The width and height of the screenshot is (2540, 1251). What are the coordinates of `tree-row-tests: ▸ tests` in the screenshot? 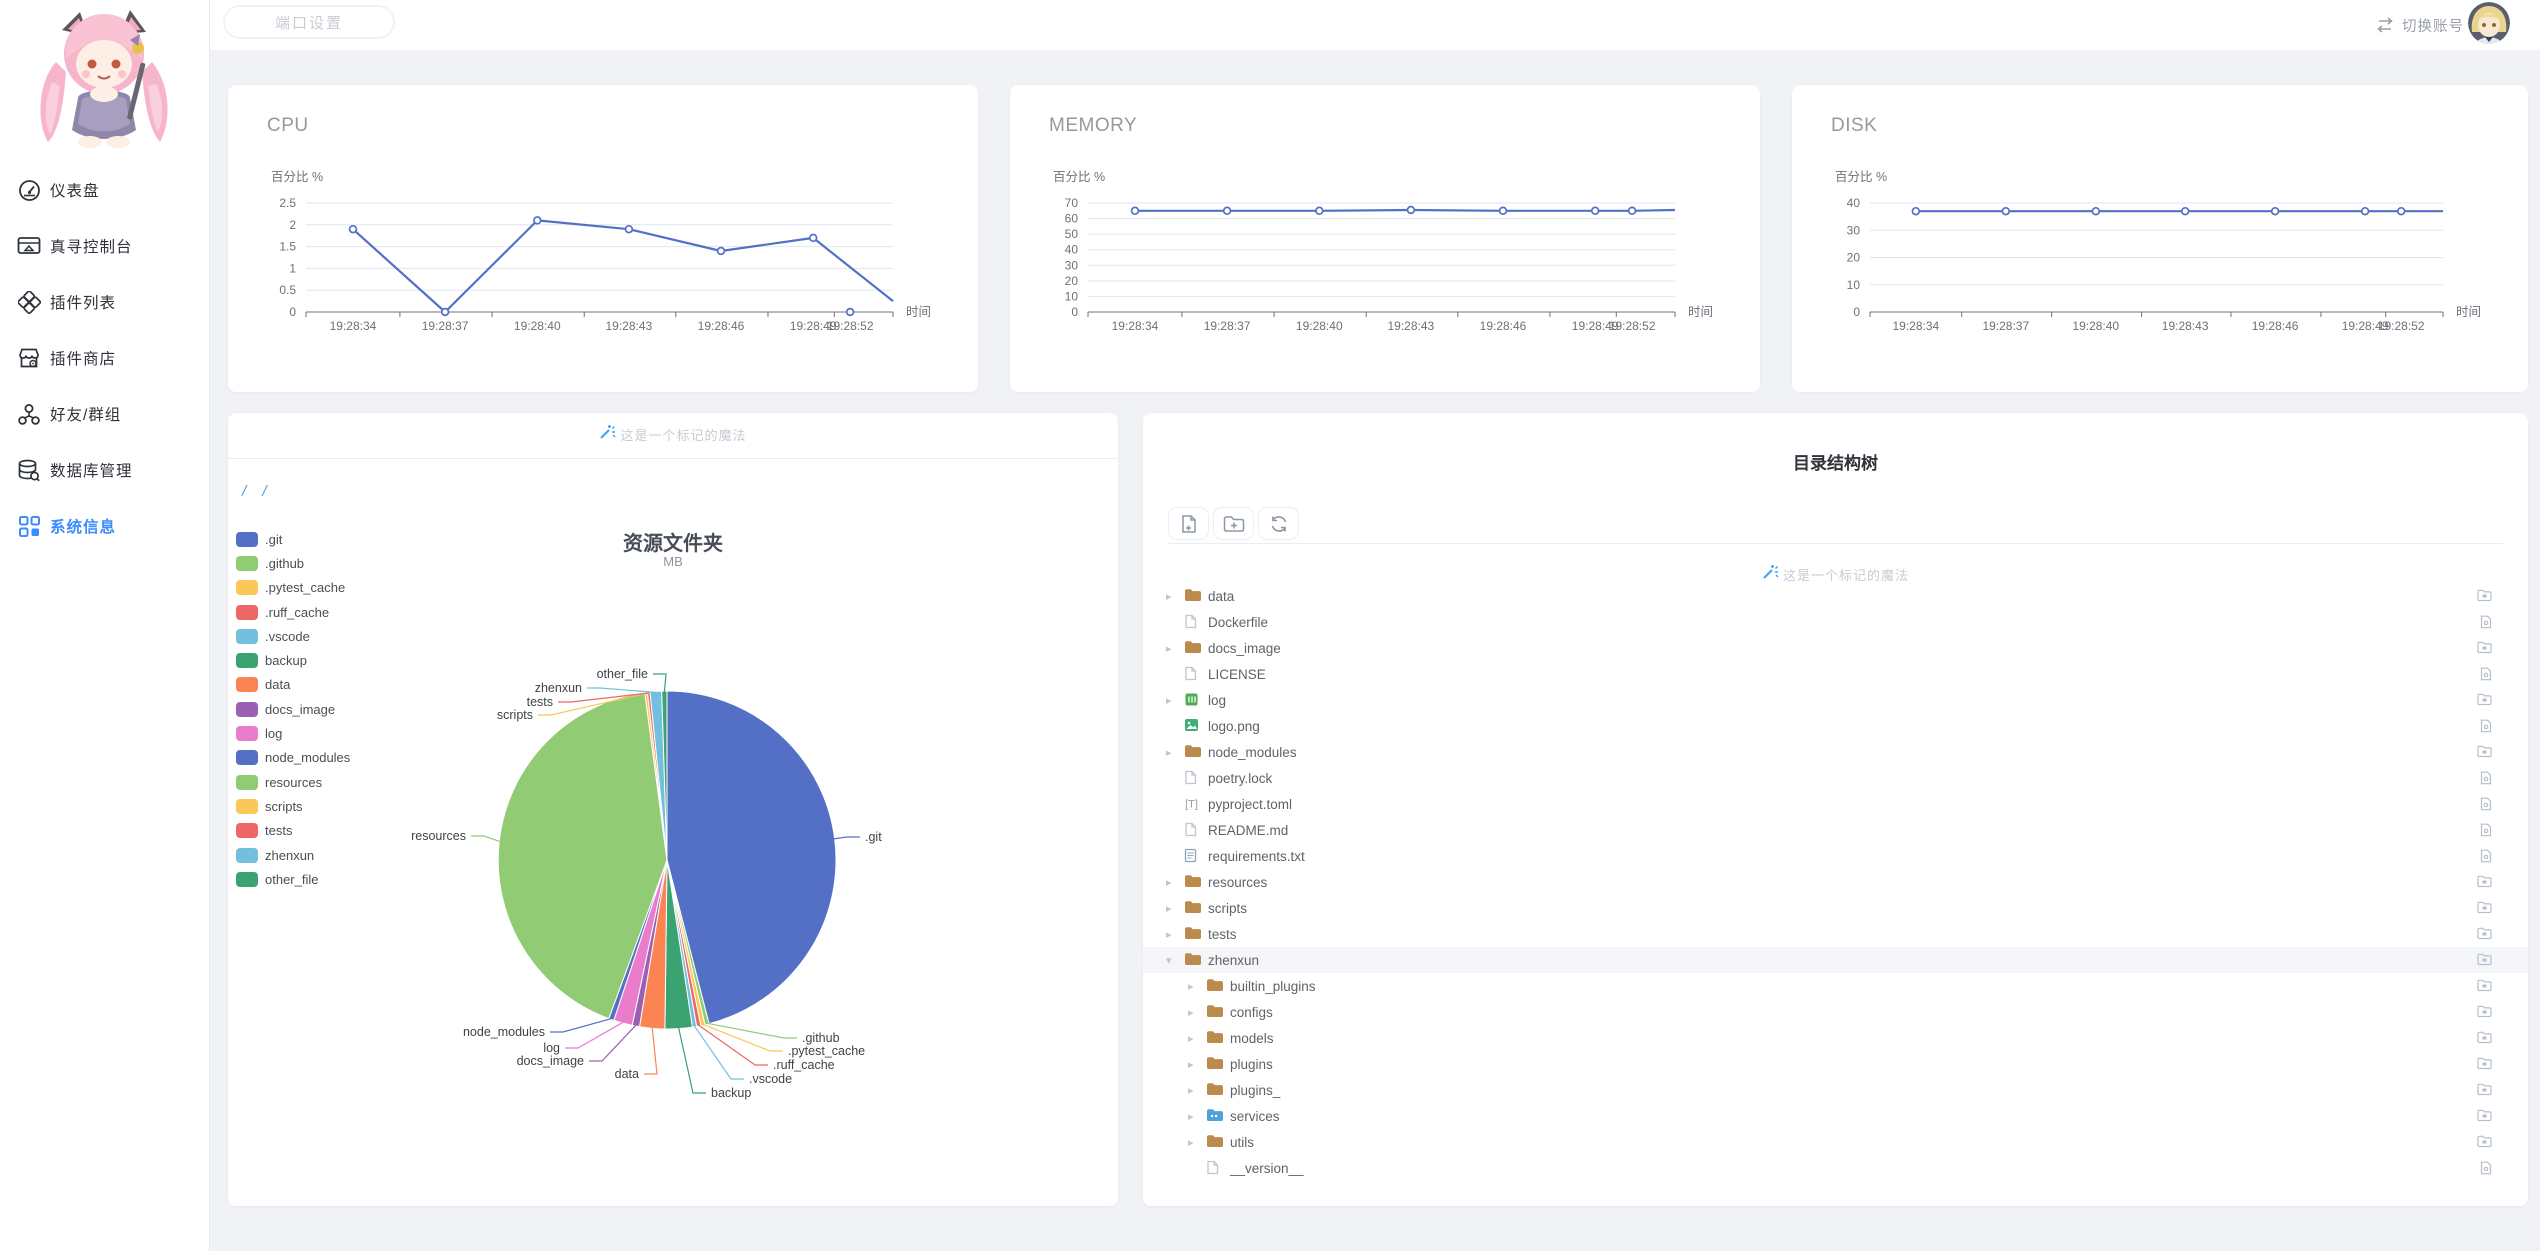 It's located at (1835, 934).